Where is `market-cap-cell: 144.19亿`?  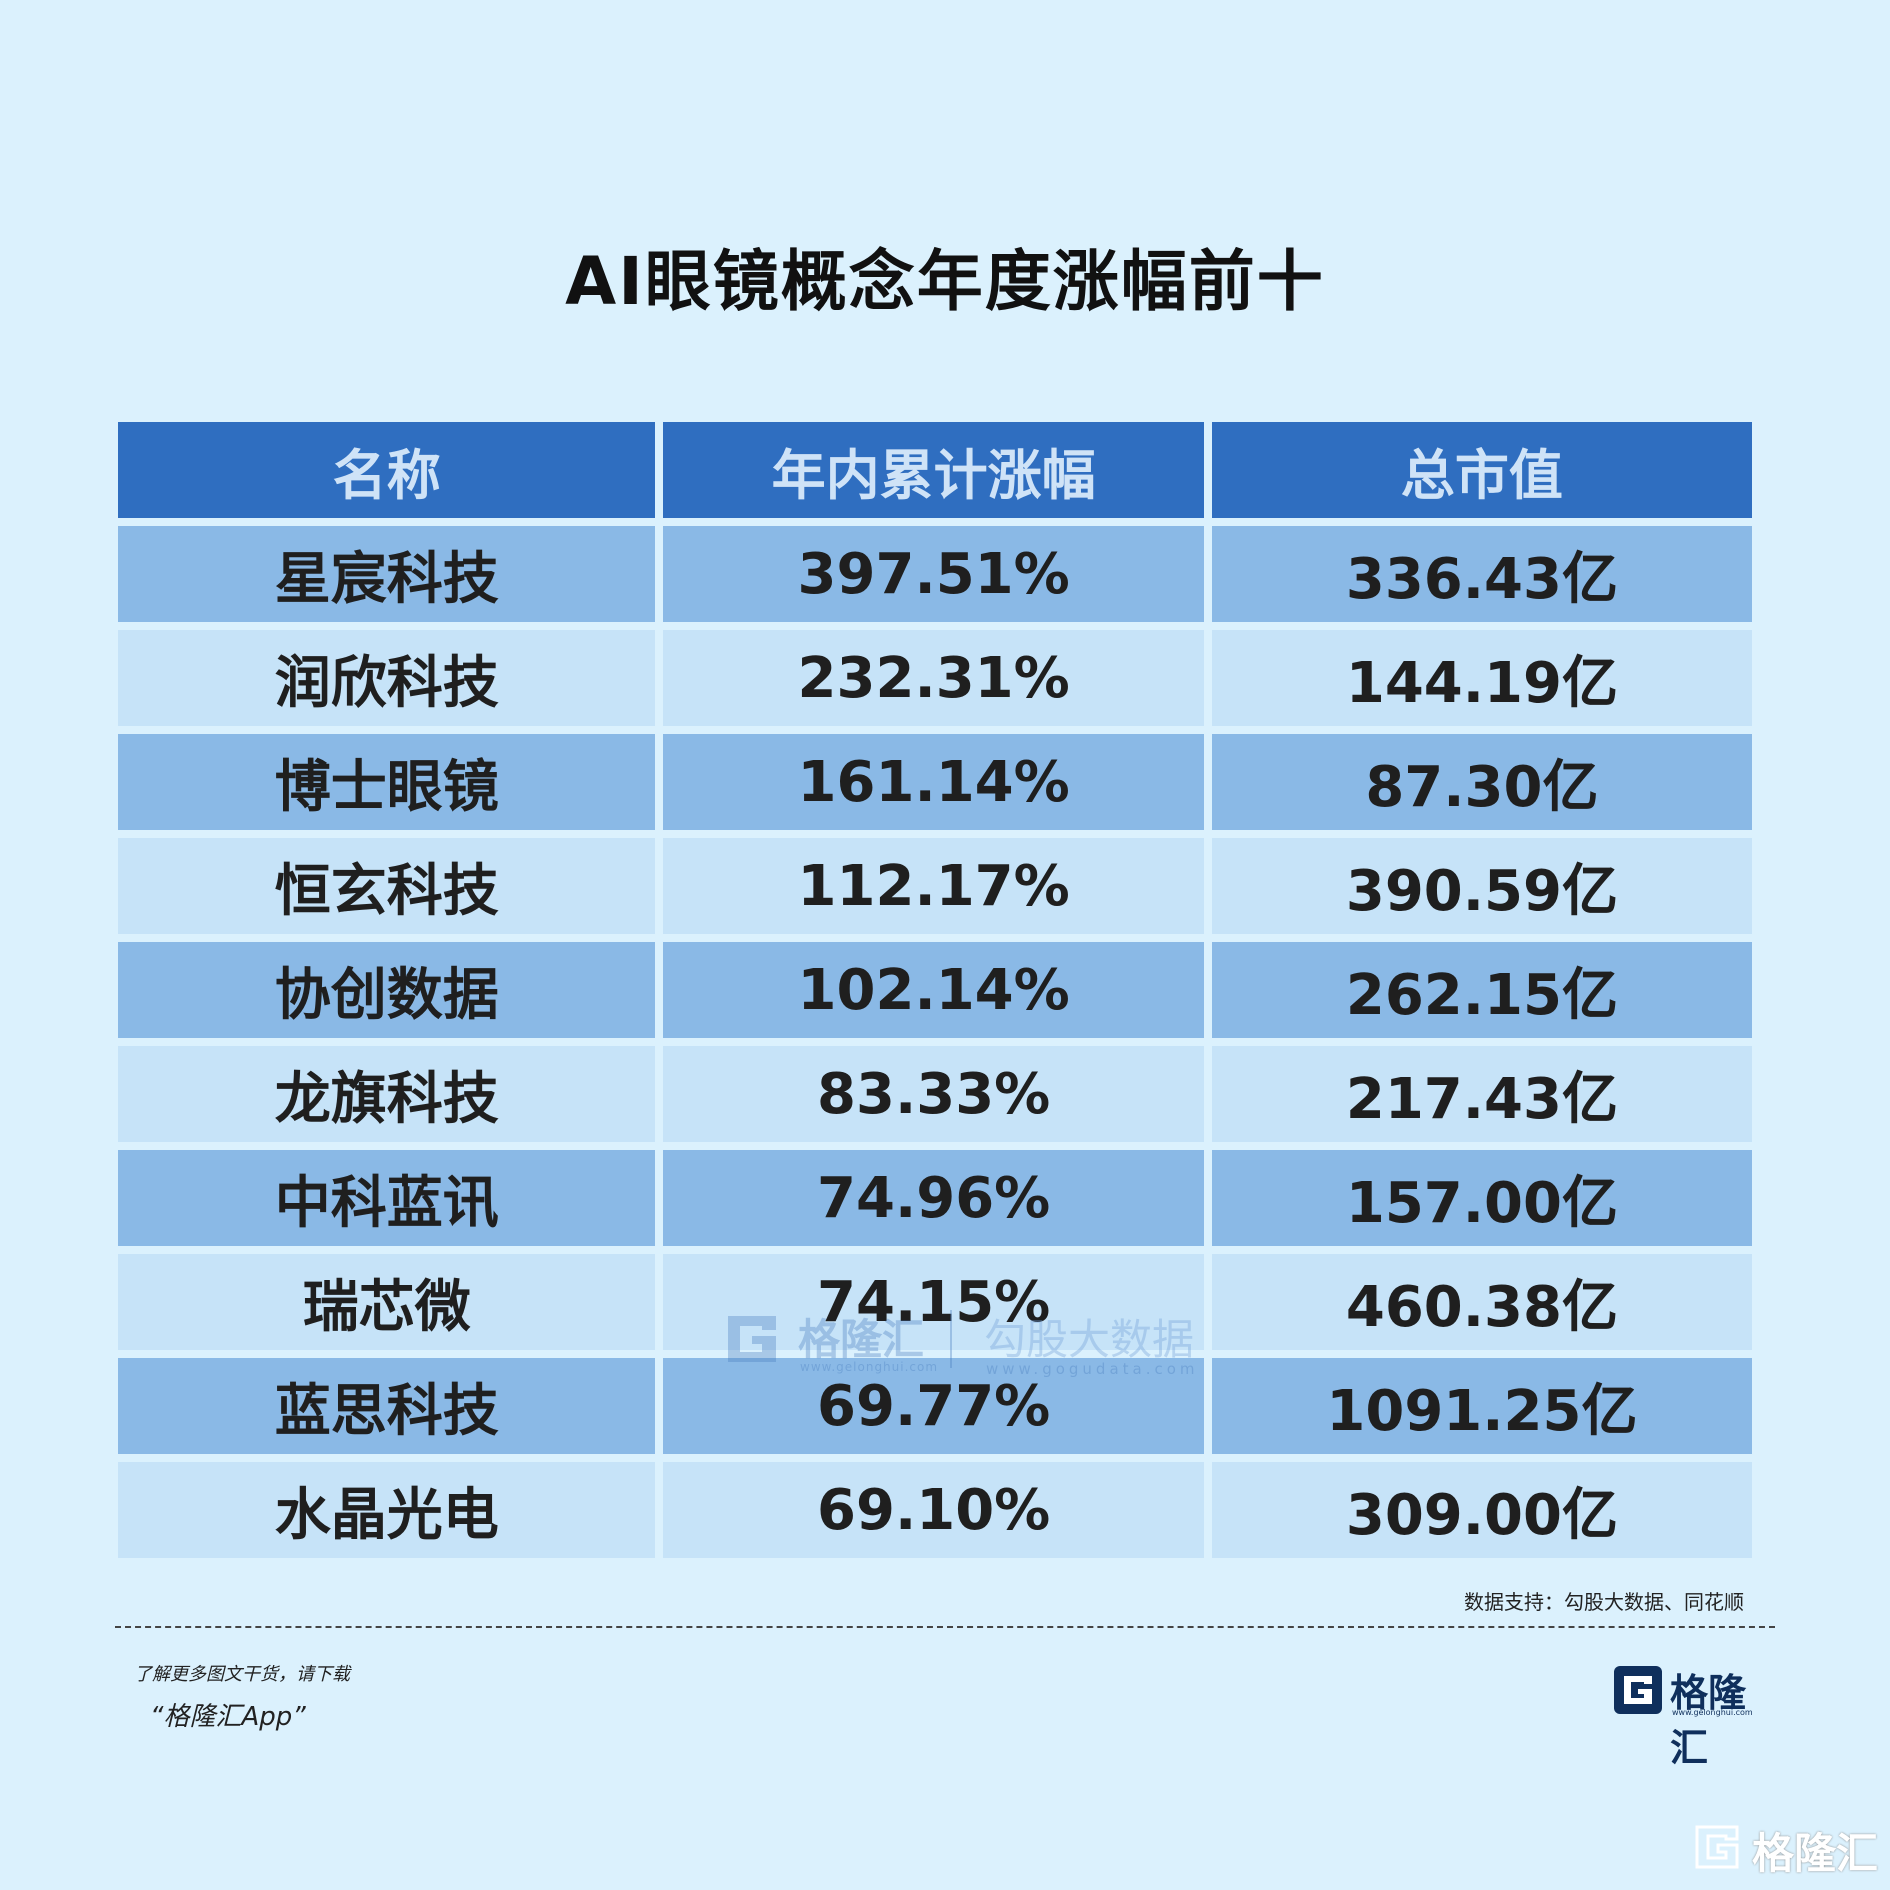 market-cap-cell: 144.19亿 is located at coordinates (1481, 678).